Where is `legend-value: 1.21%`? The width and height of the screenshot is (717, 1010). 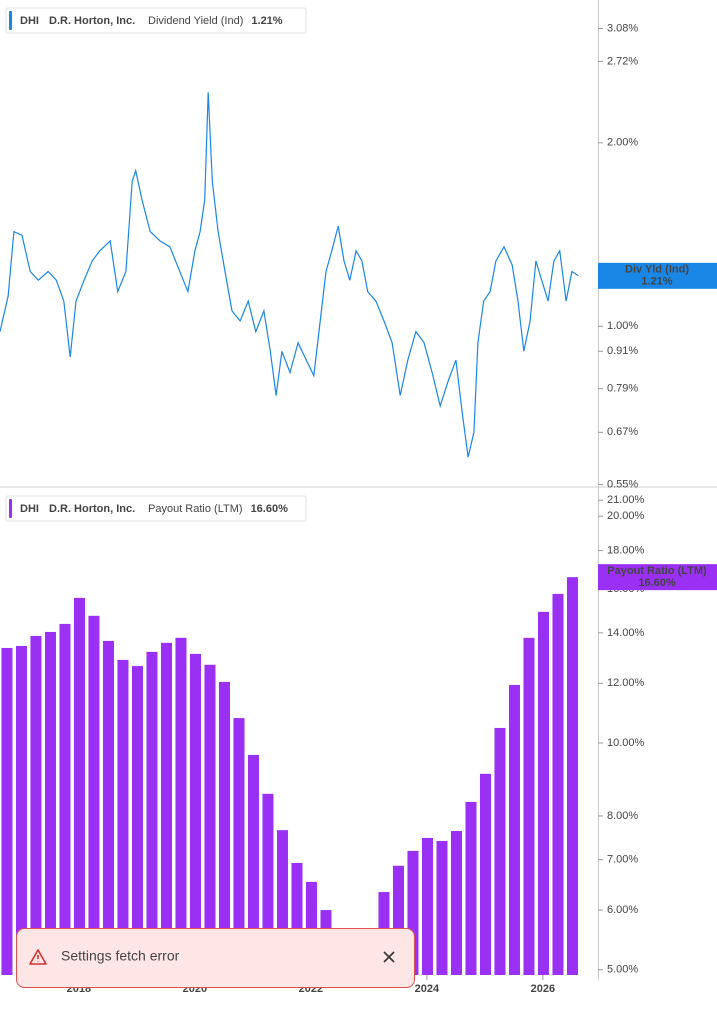
legend-value: 1.21% is located at coordinates (266, 21).